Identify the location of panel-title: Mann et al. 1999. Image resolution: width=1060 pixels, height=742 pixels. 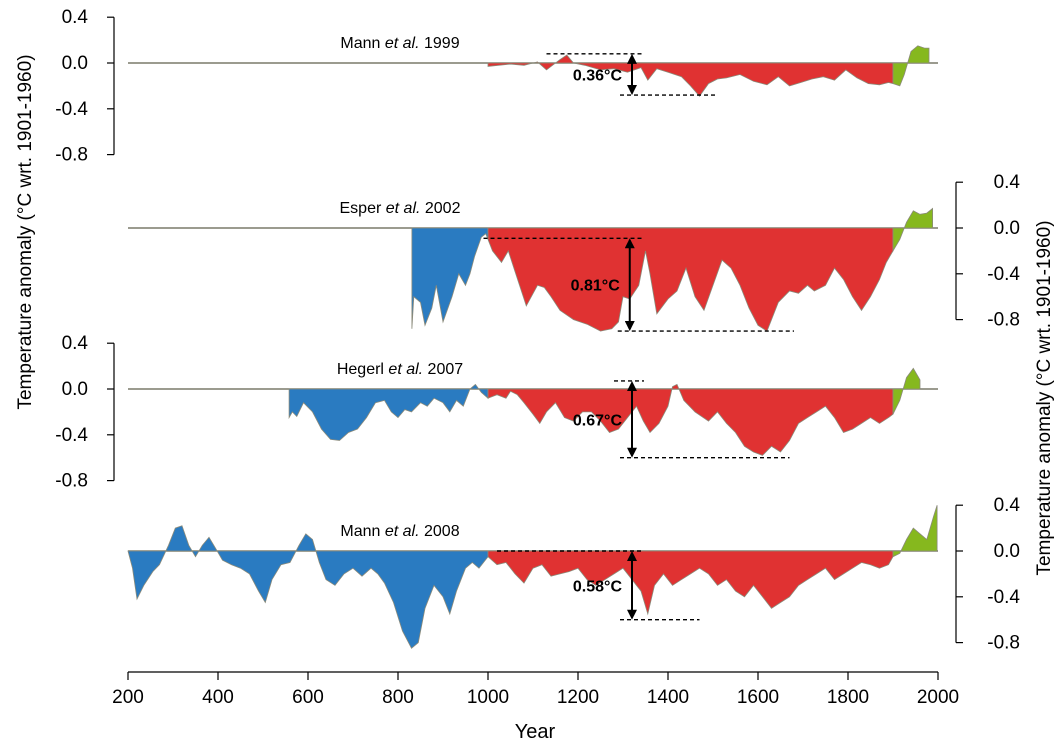
(399, 43).